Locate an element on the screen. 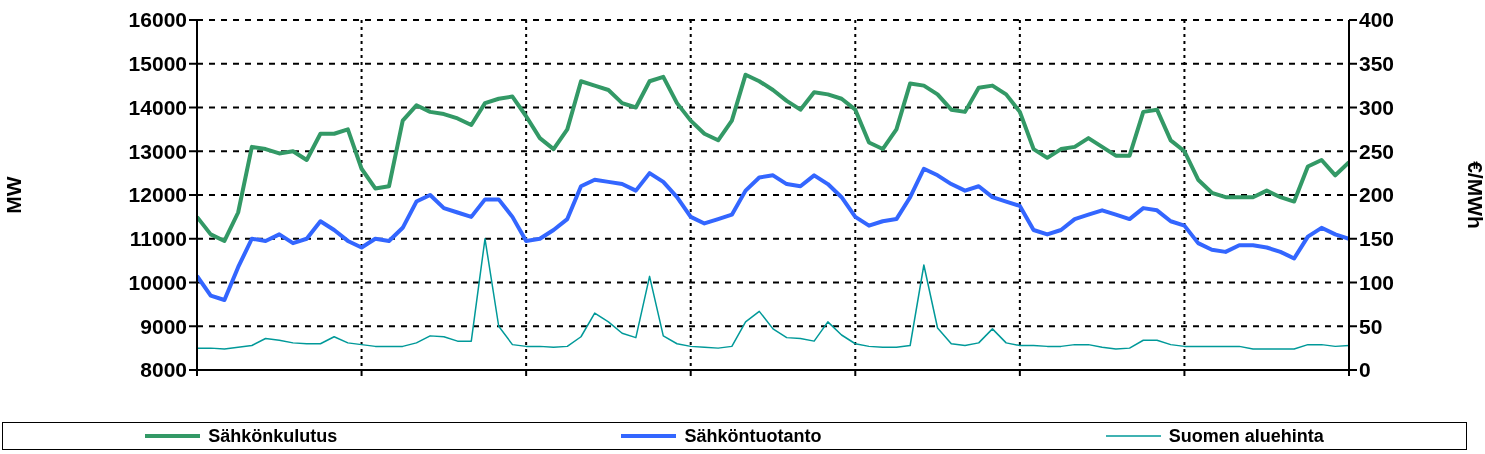 The height and width of the screenshot is (454, 1485). y2-tick-label: 250 is located at coordinates (1377, 151).